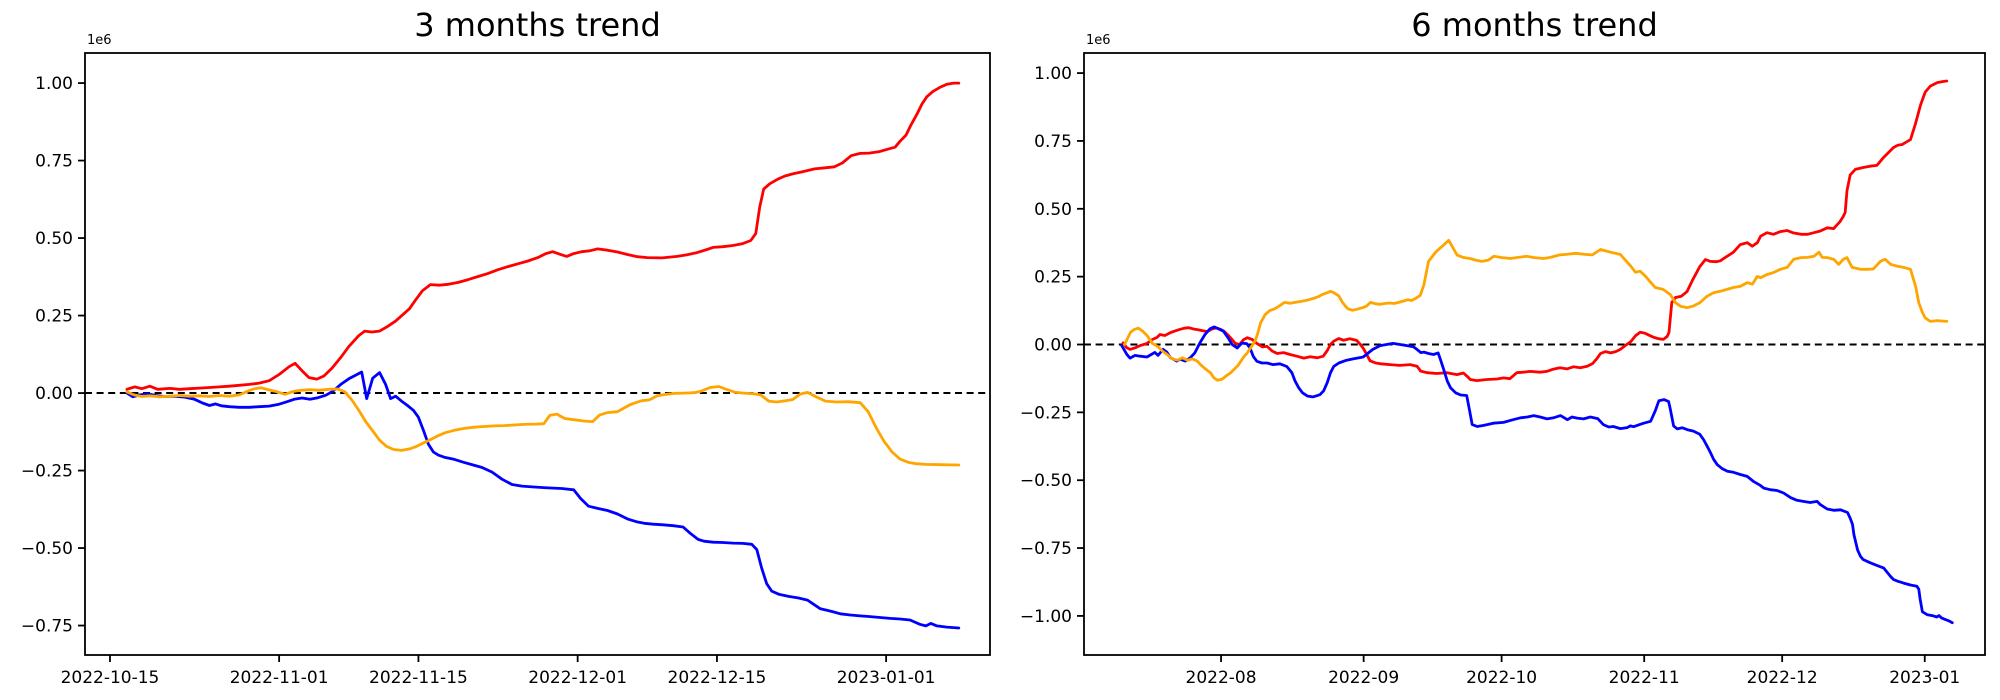 The image size is (2000, 700). What do you see at coordinates (1644, 678) in the screenshot?
I see `x-tick-label-right: 2022-11` at bounding box center [1644, 678].